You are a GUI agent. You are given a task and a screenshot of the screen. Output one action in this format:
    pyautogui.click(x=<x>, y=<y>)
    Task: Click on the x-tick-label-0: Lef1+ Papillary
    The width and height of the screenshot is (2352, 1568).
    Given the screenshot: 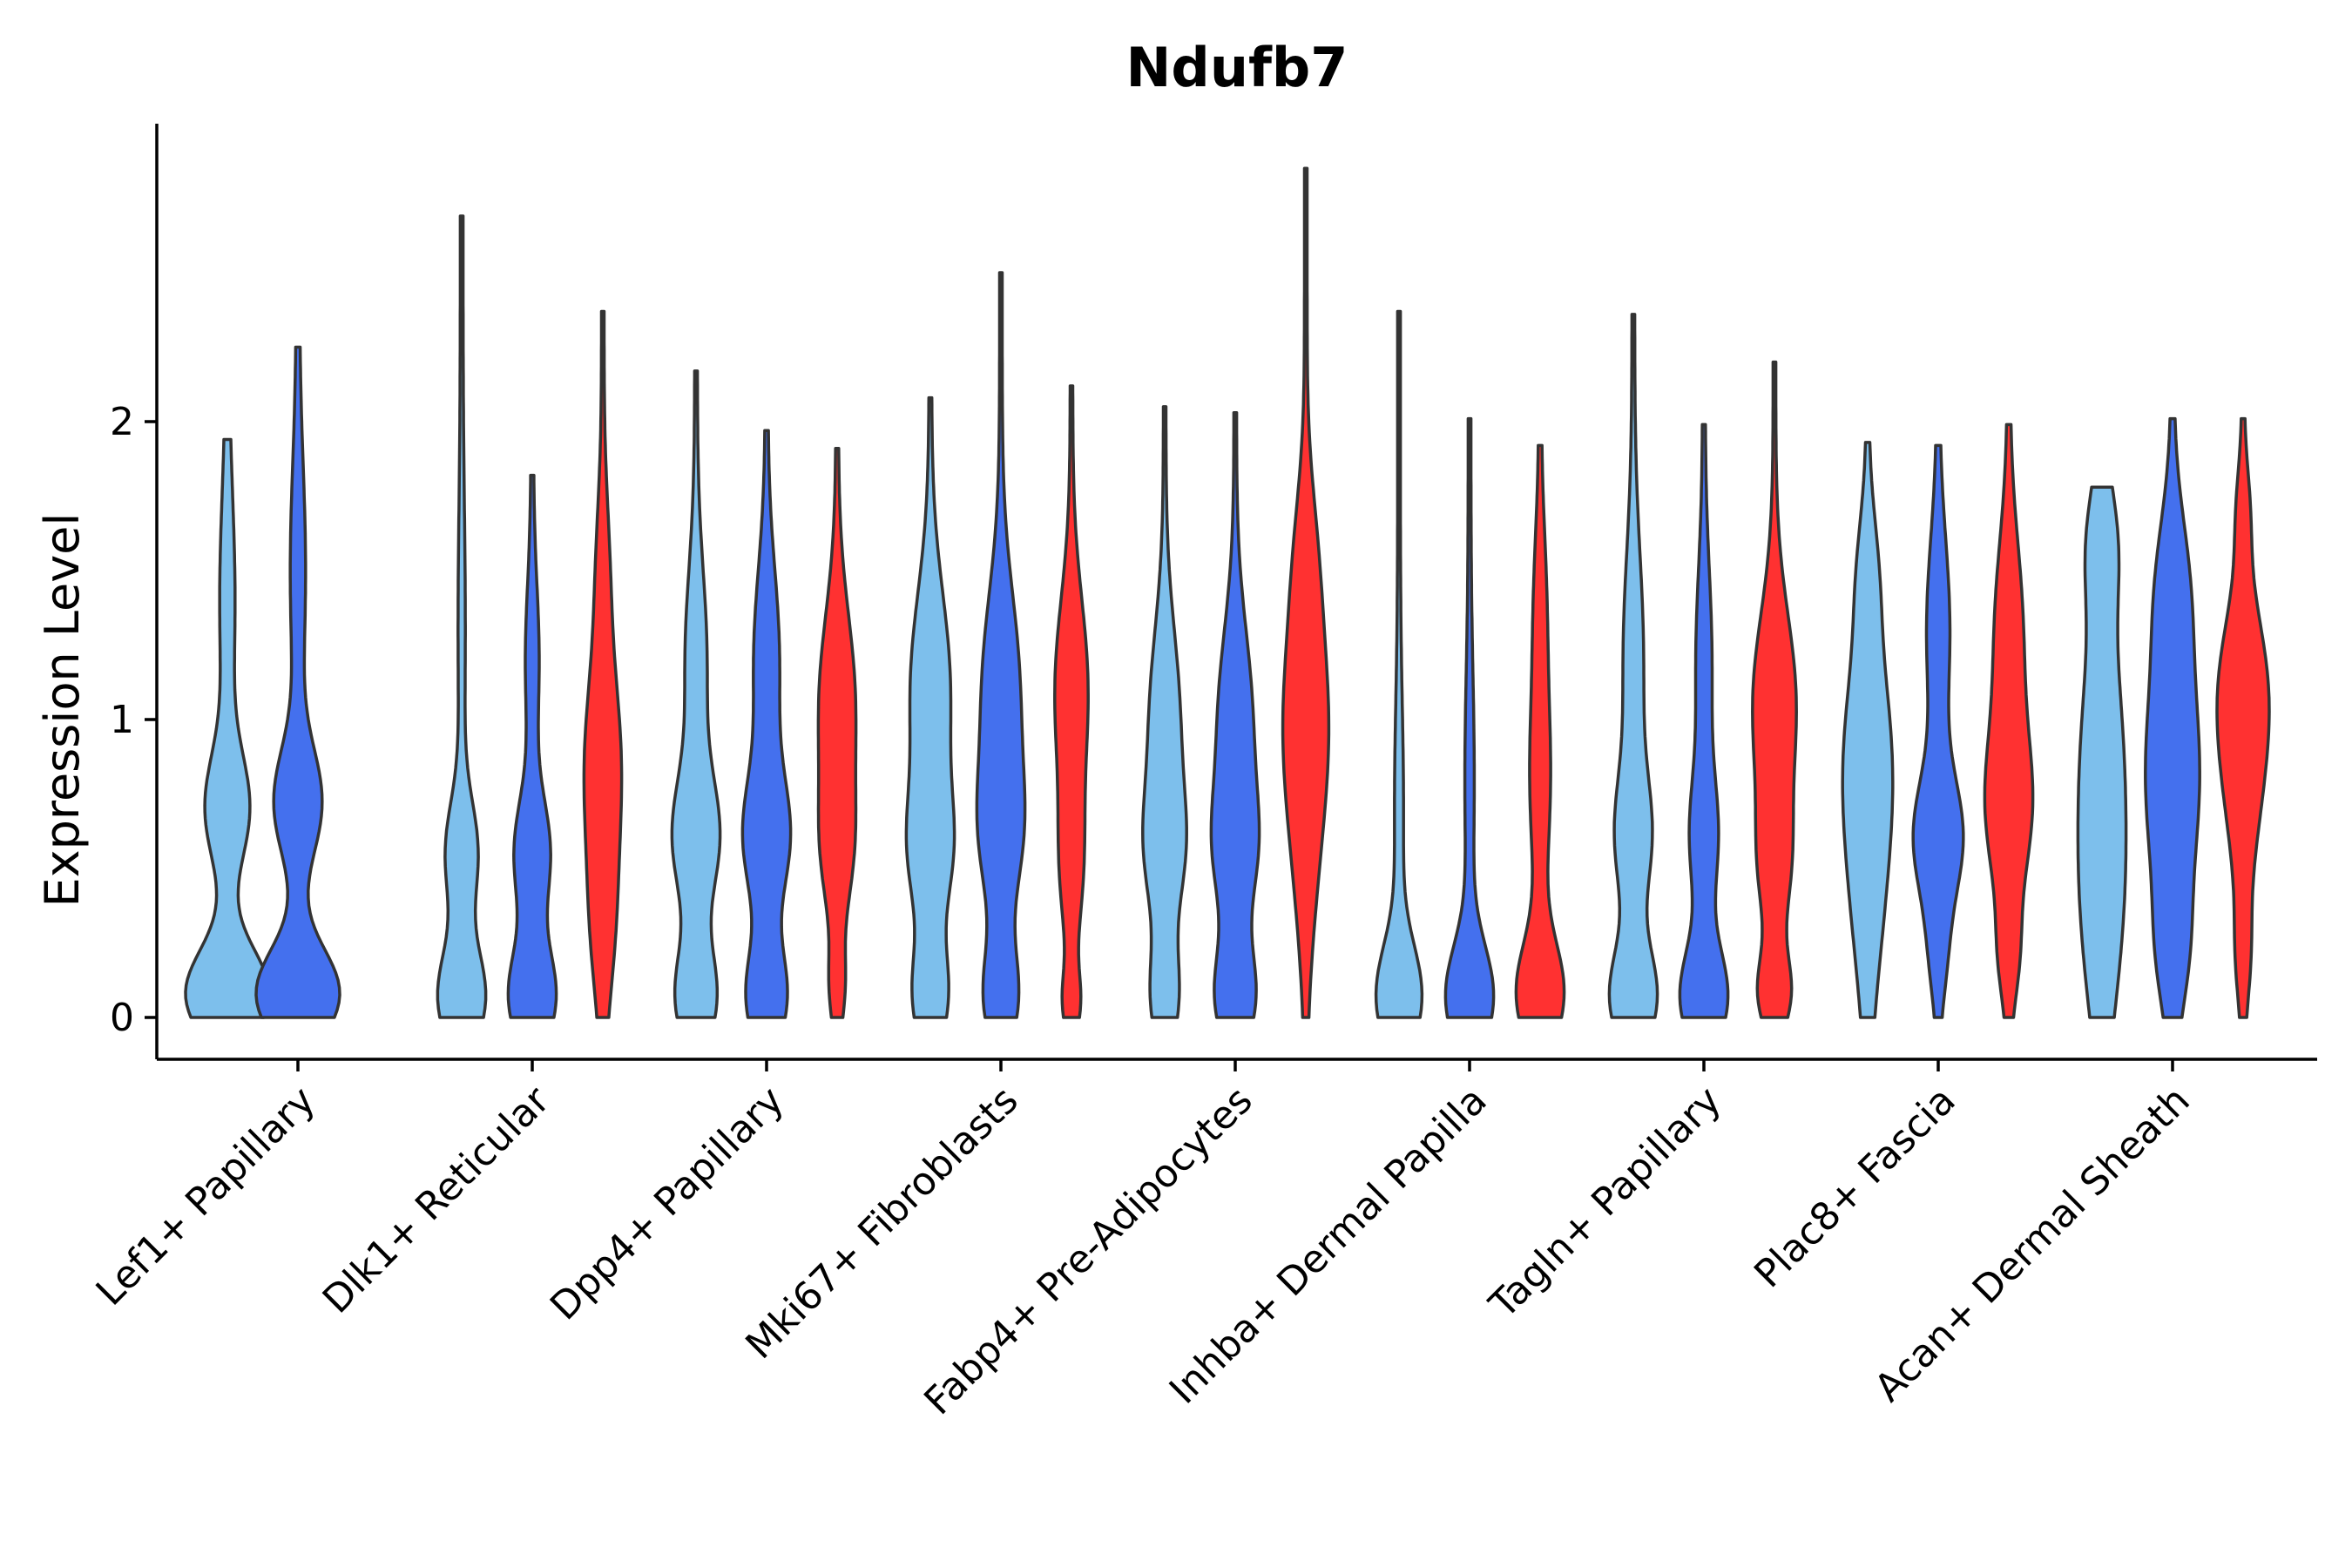 What is the action you would take?
    pyautogui.click(x=206, y=1196)
    